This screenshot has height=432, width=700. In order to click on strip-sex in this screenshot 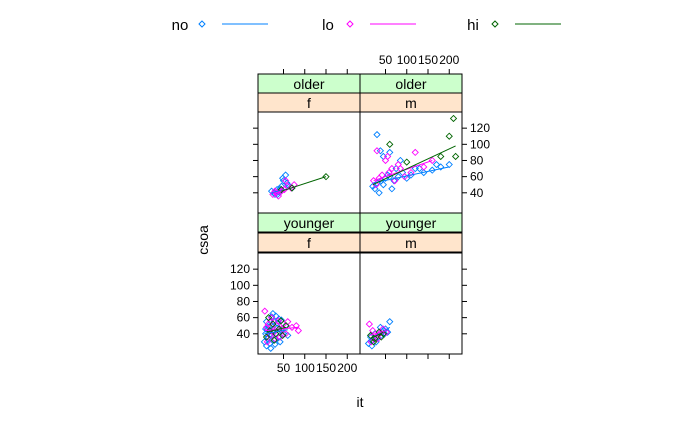, I will do `click(411, 242)`.